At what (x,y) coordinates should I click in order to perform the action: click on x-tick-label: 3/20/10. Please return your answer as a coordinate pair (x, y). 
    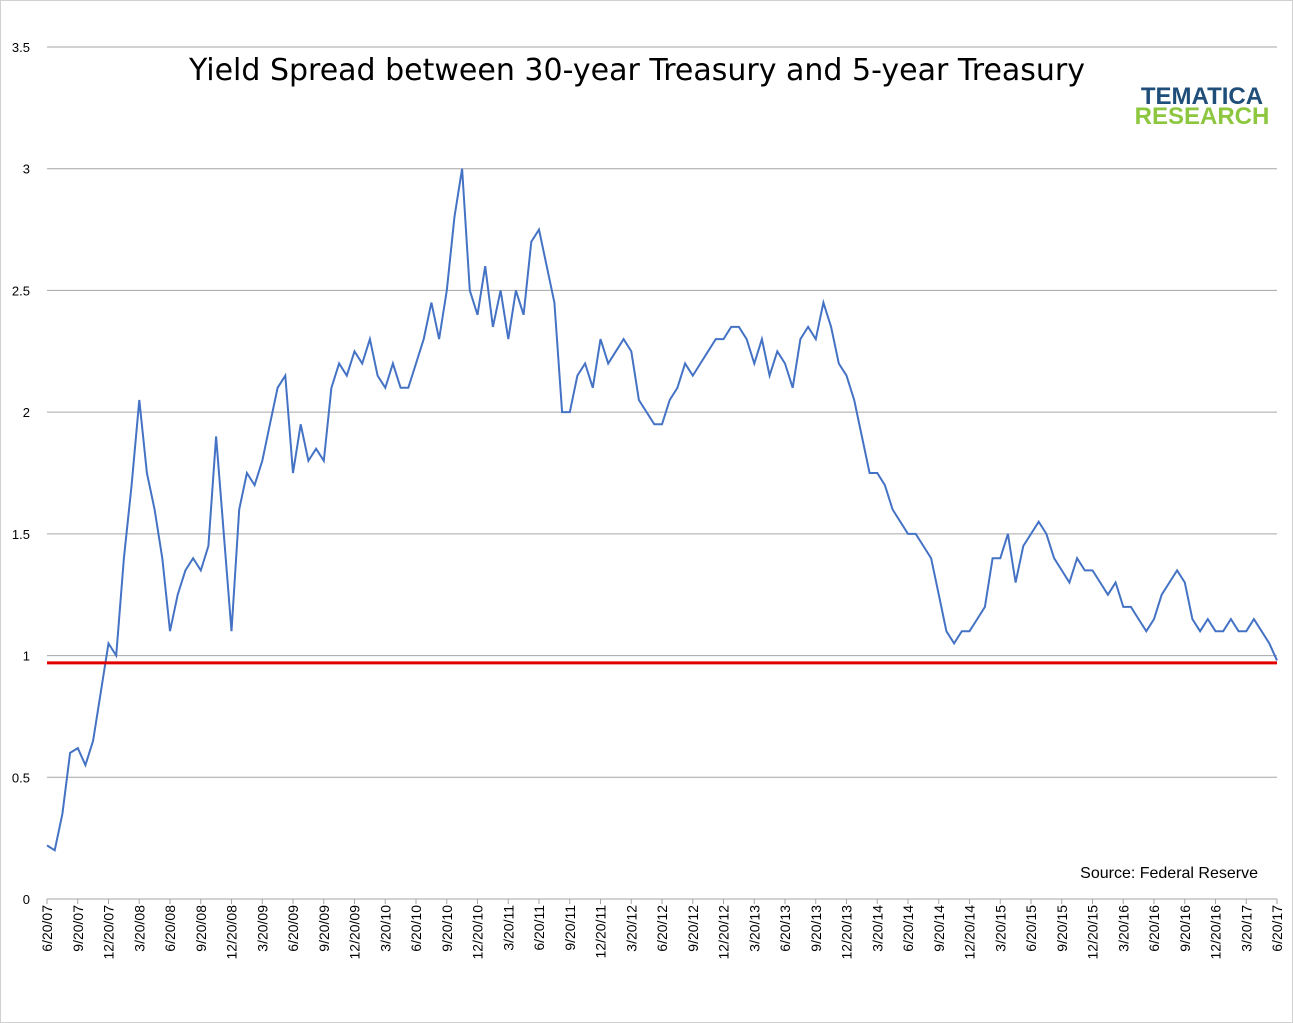
    Looking at the image, I should click on (385, 928).